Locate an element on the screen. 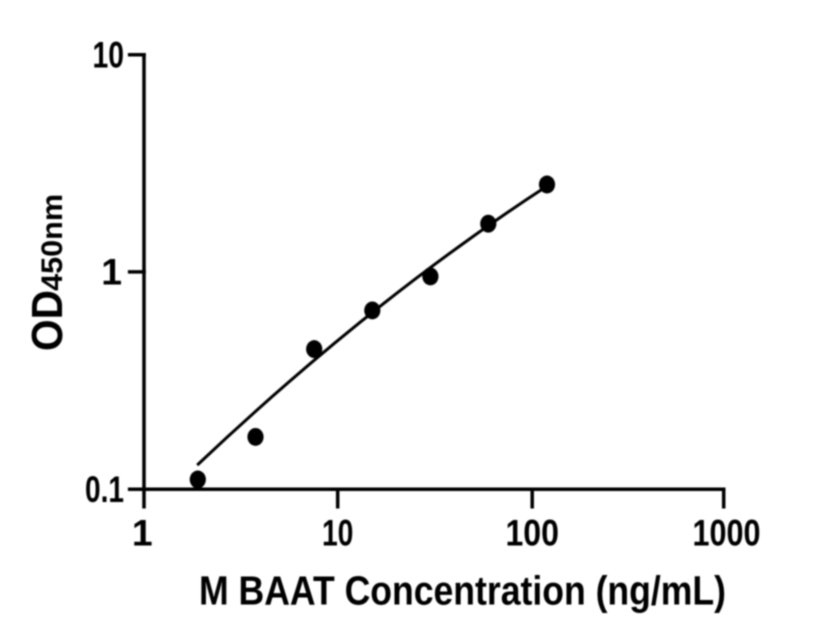  svg-text: OD is located at coordinates (48, 320).